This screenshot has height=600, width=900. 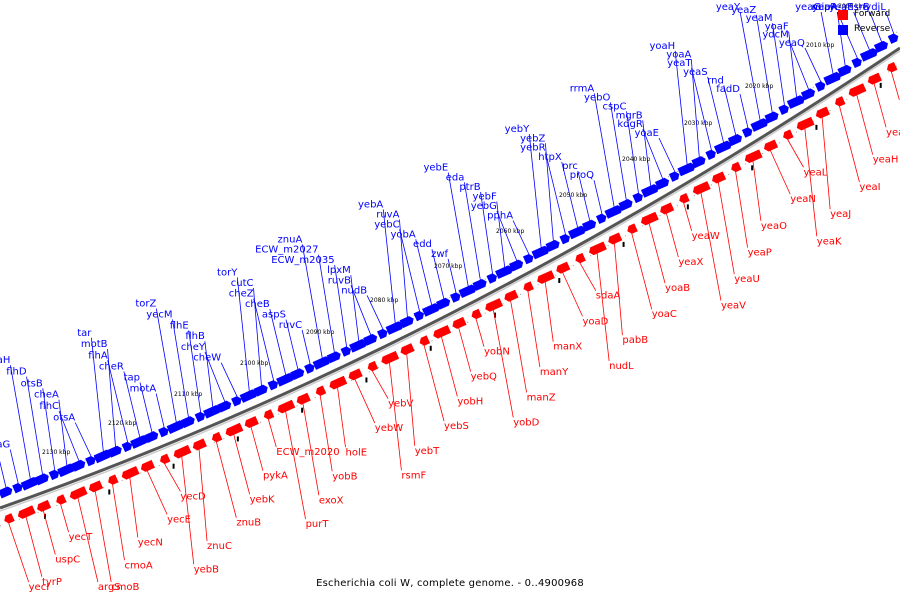 I want to click on gene-arrow-yeam, so click(x=784, y=109).